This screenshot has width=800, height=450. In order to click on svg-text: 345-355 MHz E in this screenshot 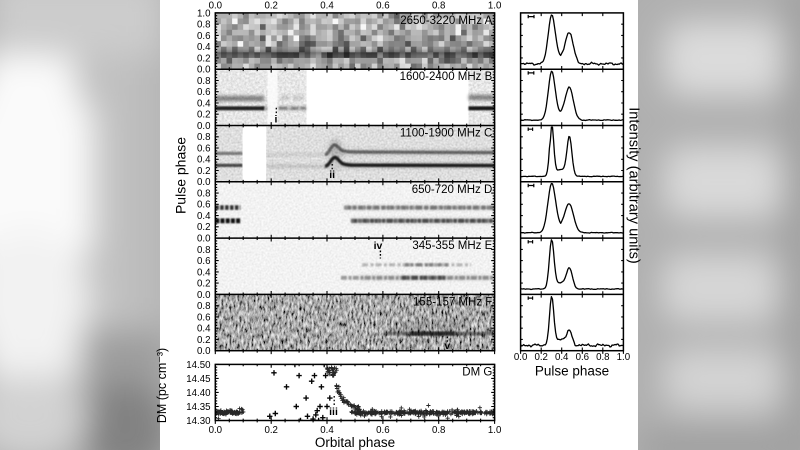, I will do `click(452, 246)`.